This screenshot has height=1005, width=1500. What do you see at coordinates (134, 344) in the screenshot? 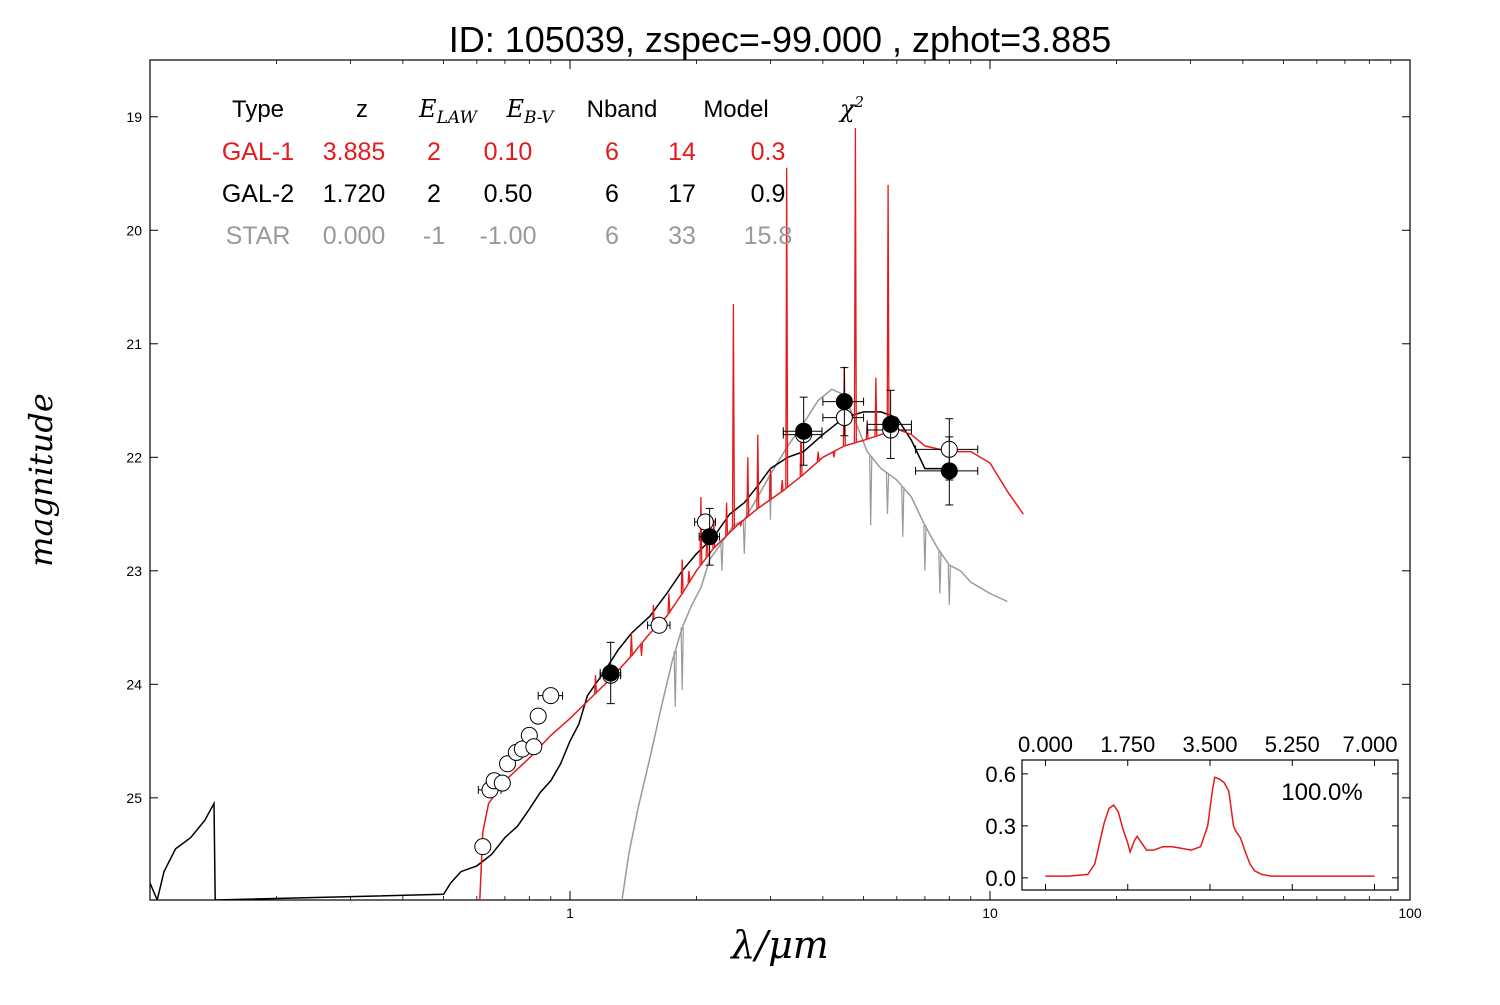
I see `y-tick-label: 21` at bounding box center [134, 344].